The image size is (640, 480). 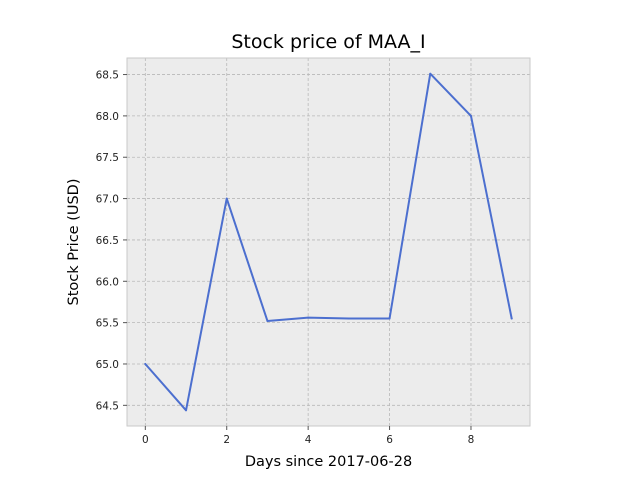 What do you see at coordinates (107, 158) in the screenshot?
I see `y-tick-label: 67.5` at bounding box center [107, 158].